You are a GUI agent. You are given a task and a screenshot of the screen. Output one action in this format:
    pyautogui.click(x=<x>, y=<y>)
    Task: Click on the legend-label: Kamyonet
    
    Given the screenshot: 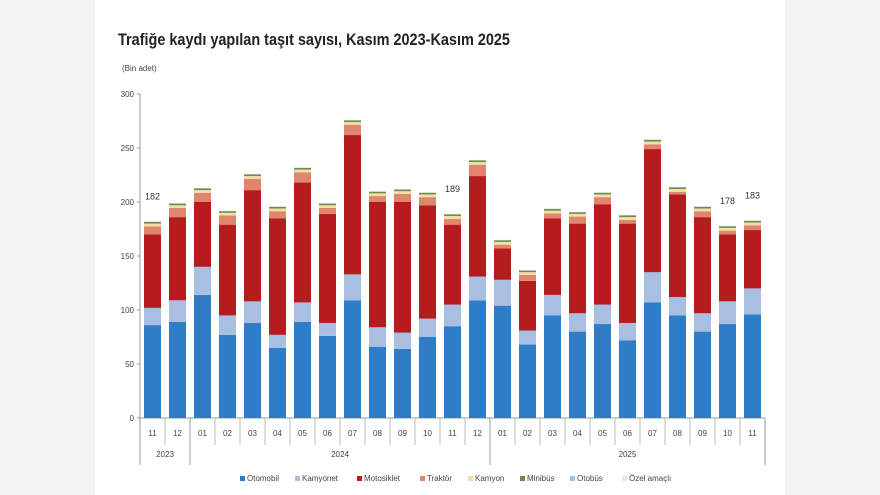 What is the action you would take?
    pyautogui.click(x=320, y=478)
    